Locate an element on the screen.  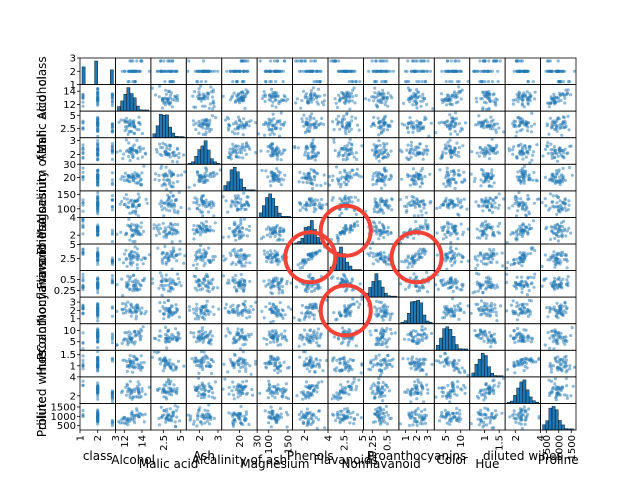
panel-magnesium-vs-proline is located at coordinates (558, 204).